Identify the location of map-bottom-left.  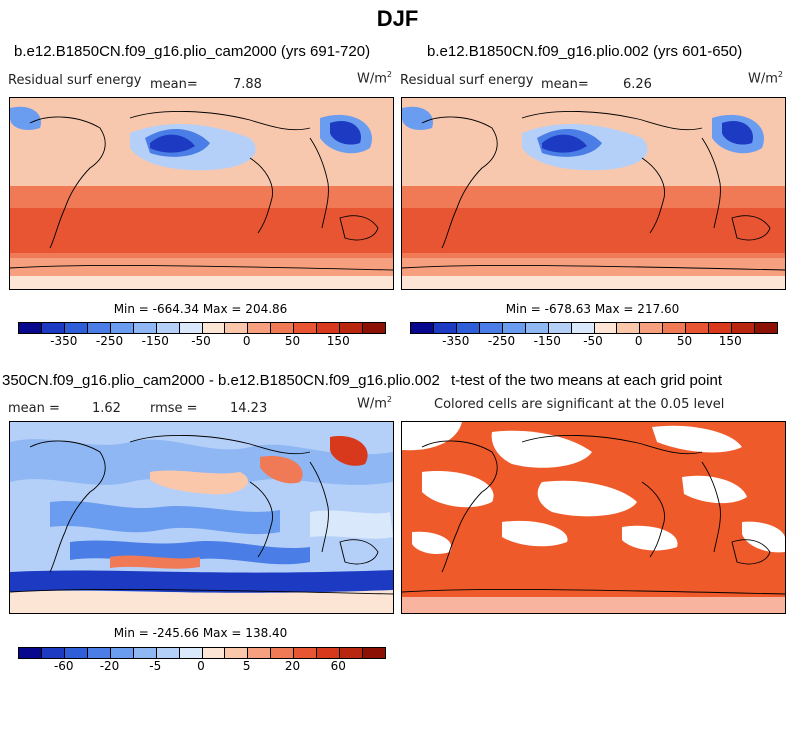
(201, 517).